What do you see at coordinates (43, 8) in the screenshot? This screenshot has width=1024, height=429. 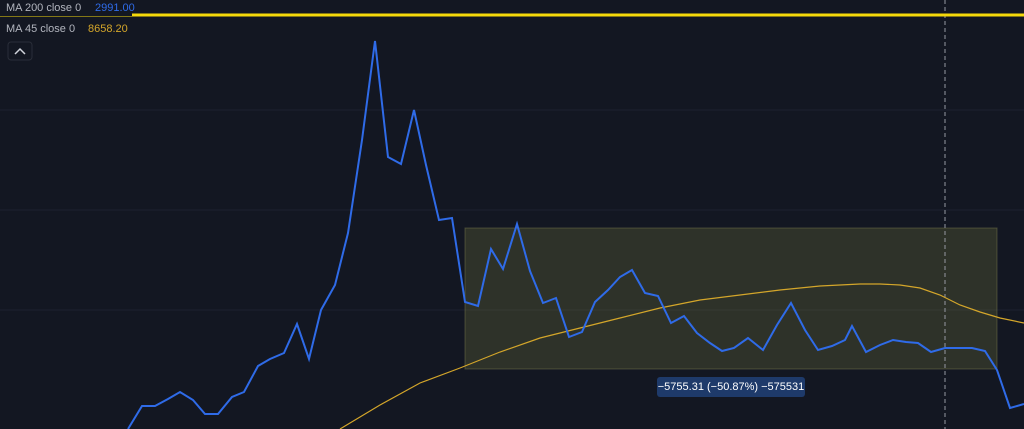 I see `legend-label: MA 200 close 0` at bounding box center [43, 8].